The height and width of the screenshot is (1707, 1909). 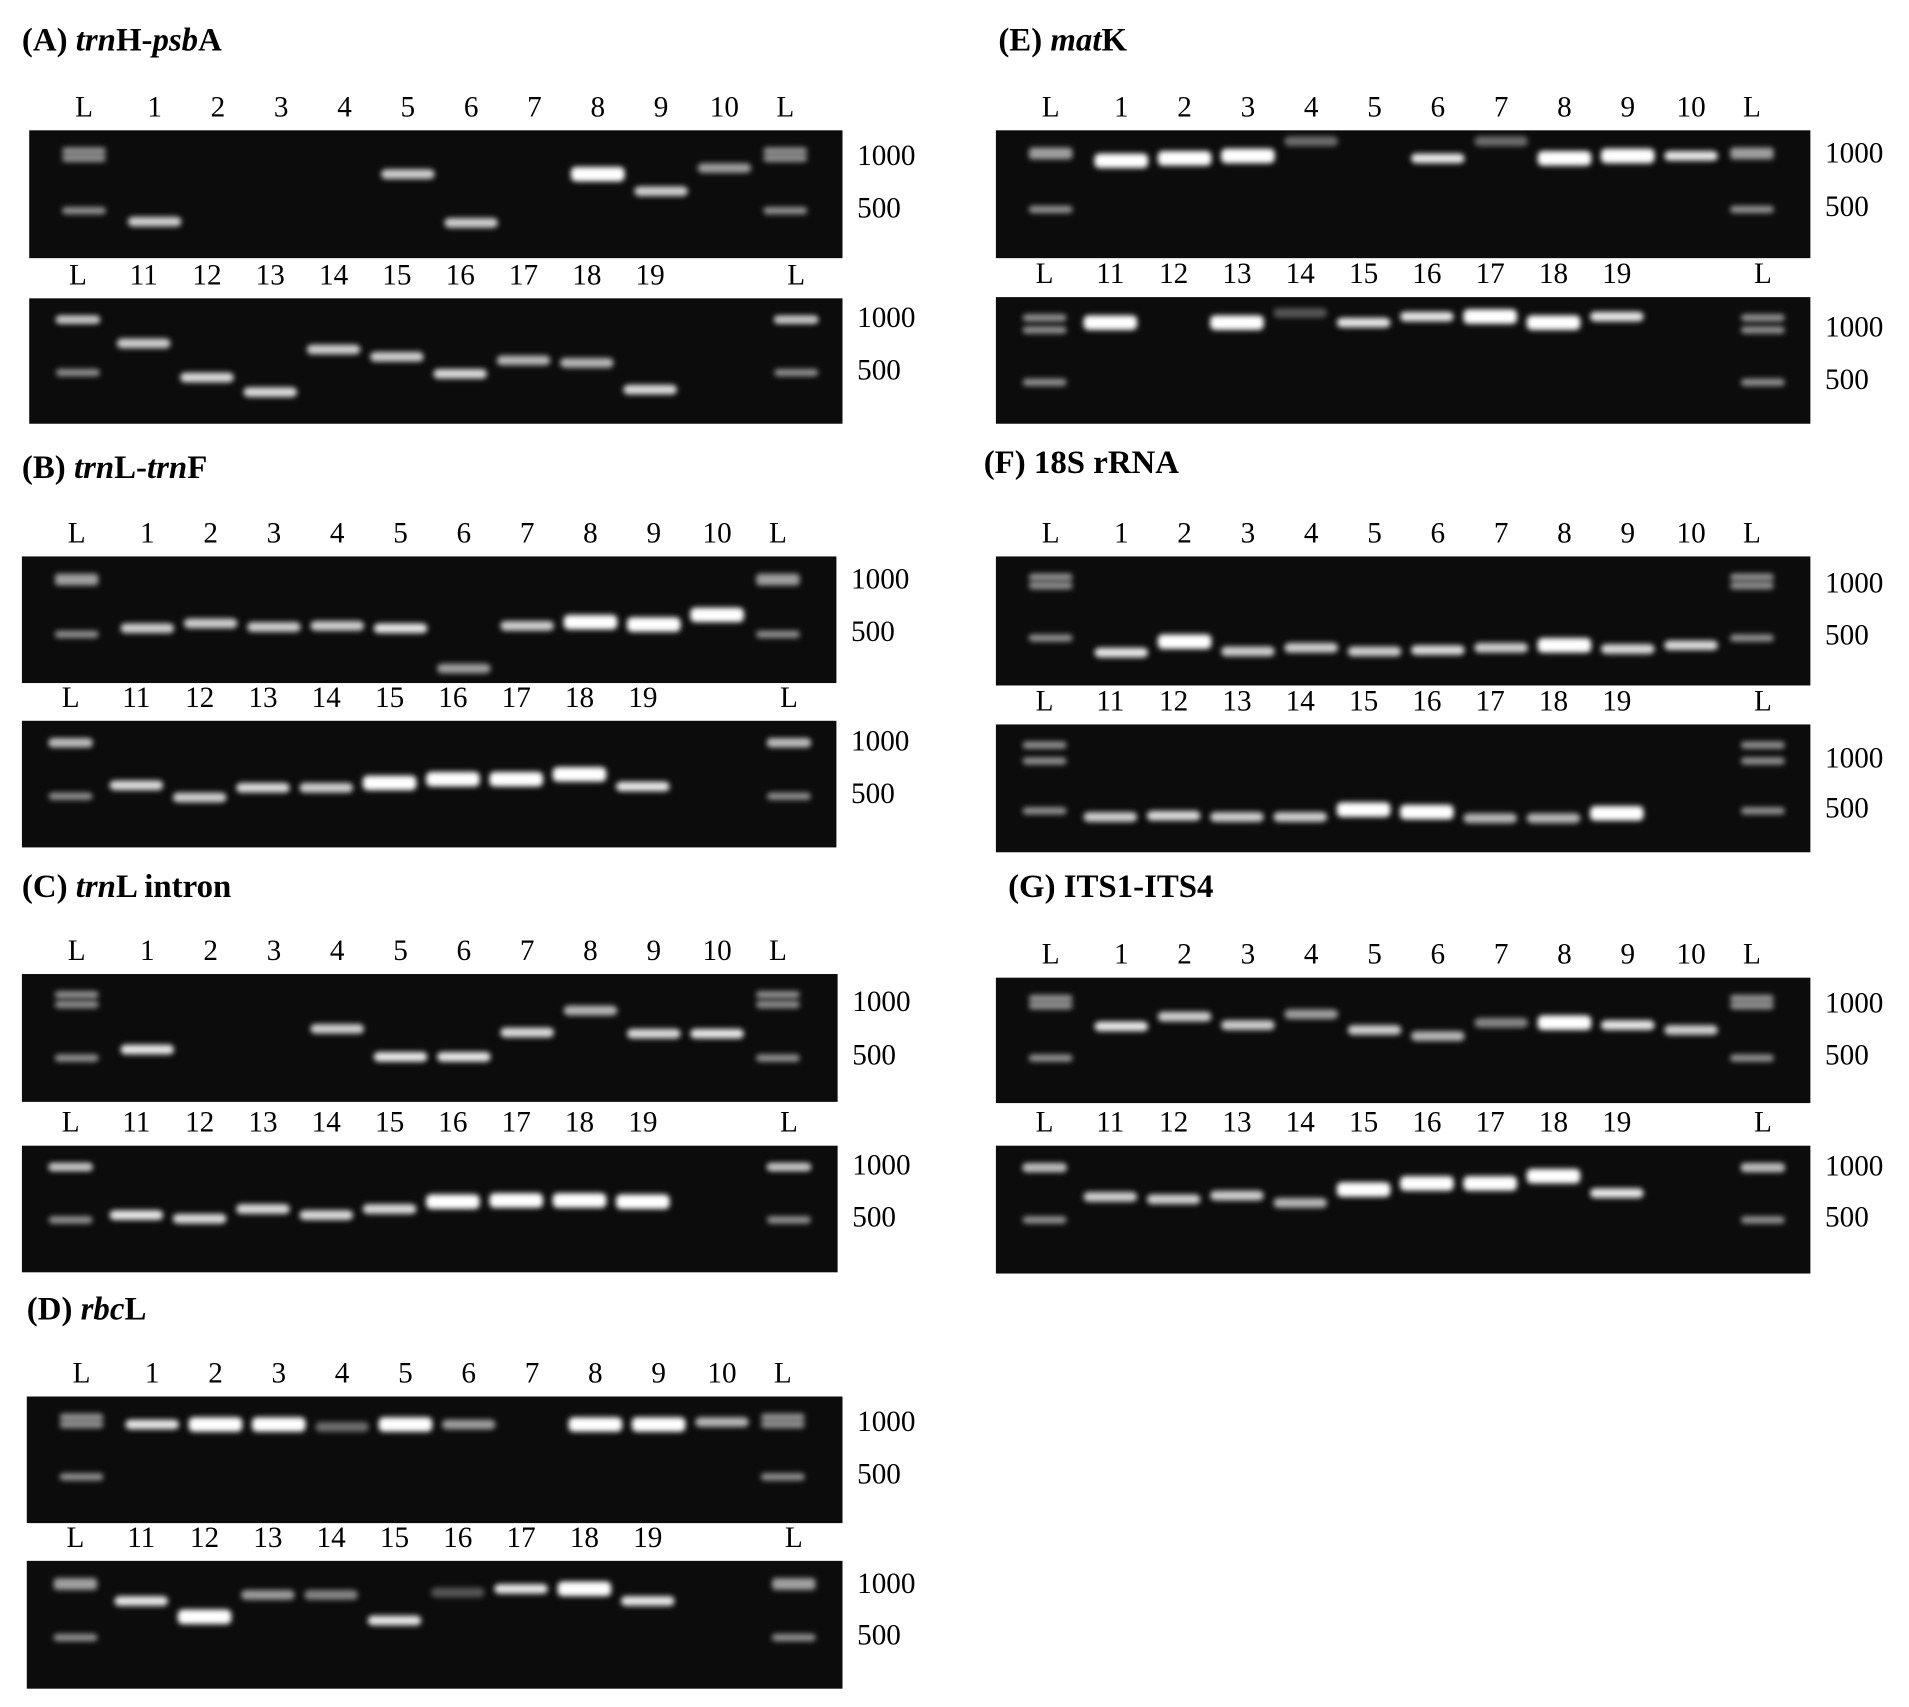 I want to click on lane-label: 7, so click(x=527, y=951).